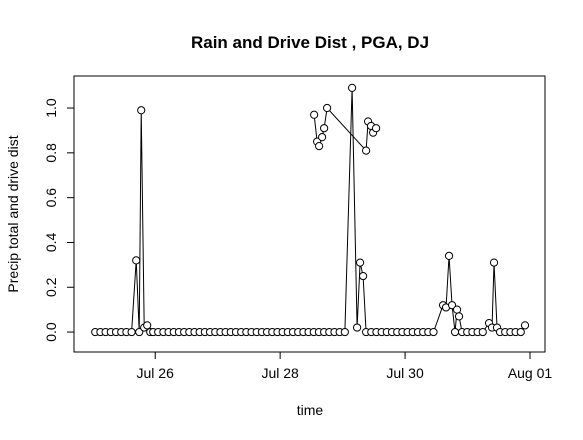 This screenshot has height=440, width=583. What do you see at coordinates (51, 198) in the screenshot?
I see `y-tick-label: 0.6` at bounding box center [51, 198].